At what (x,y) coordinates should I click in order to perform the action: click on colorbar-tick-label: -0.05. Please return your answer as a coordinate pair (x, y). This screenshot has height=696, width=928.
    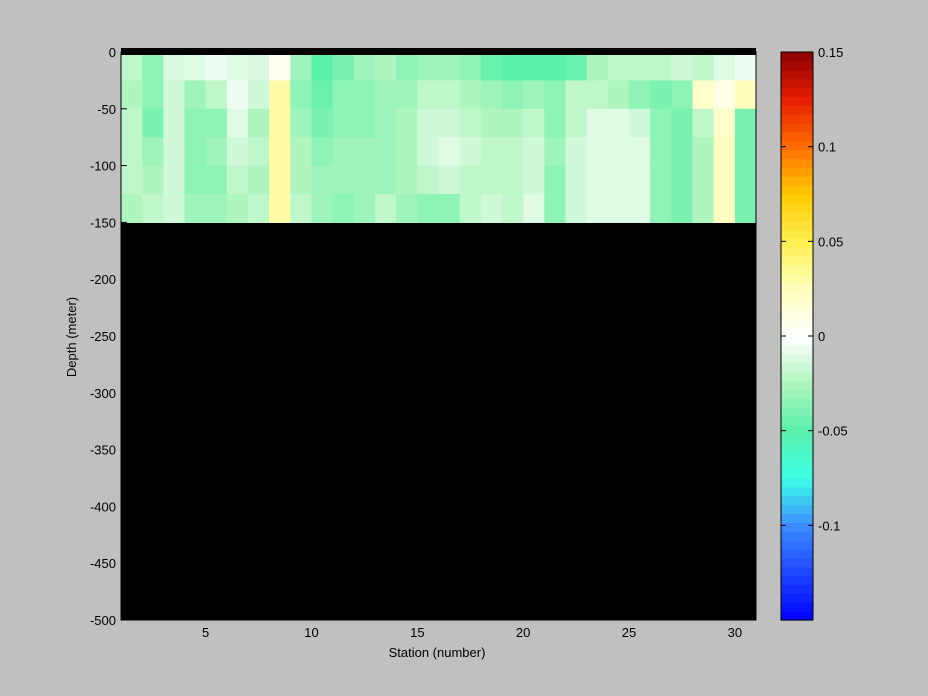
    Looking at the image, I should click on (833, 431).